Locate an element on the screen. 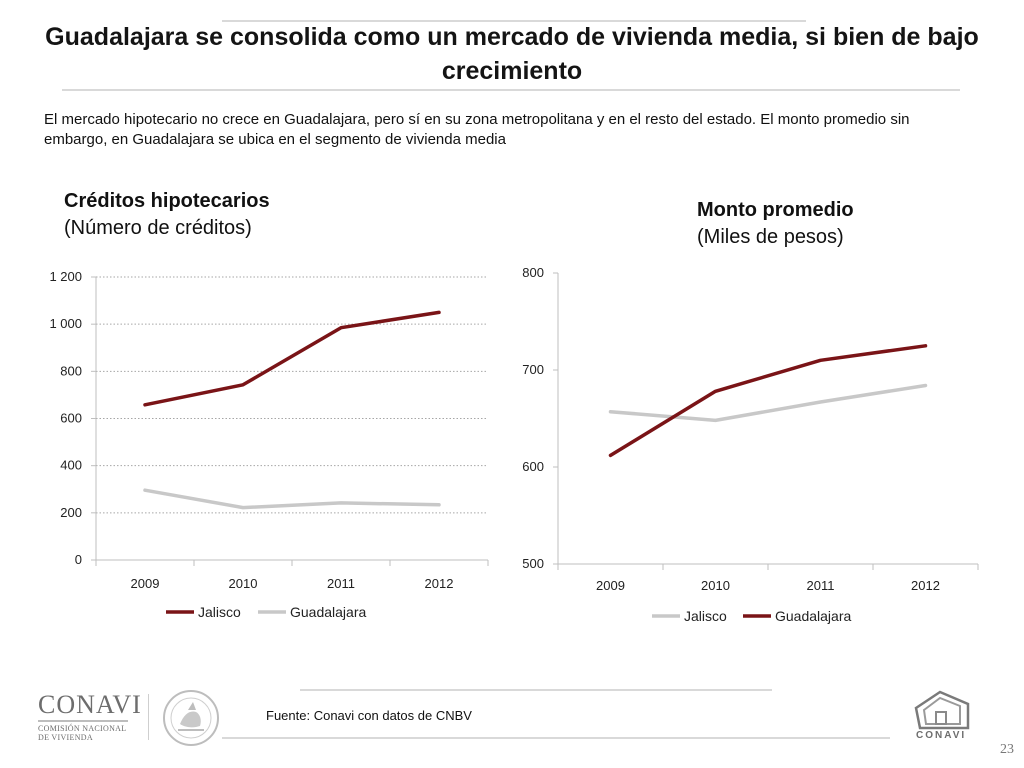  footer-bottom-rule is located at coordinates (556, 738).